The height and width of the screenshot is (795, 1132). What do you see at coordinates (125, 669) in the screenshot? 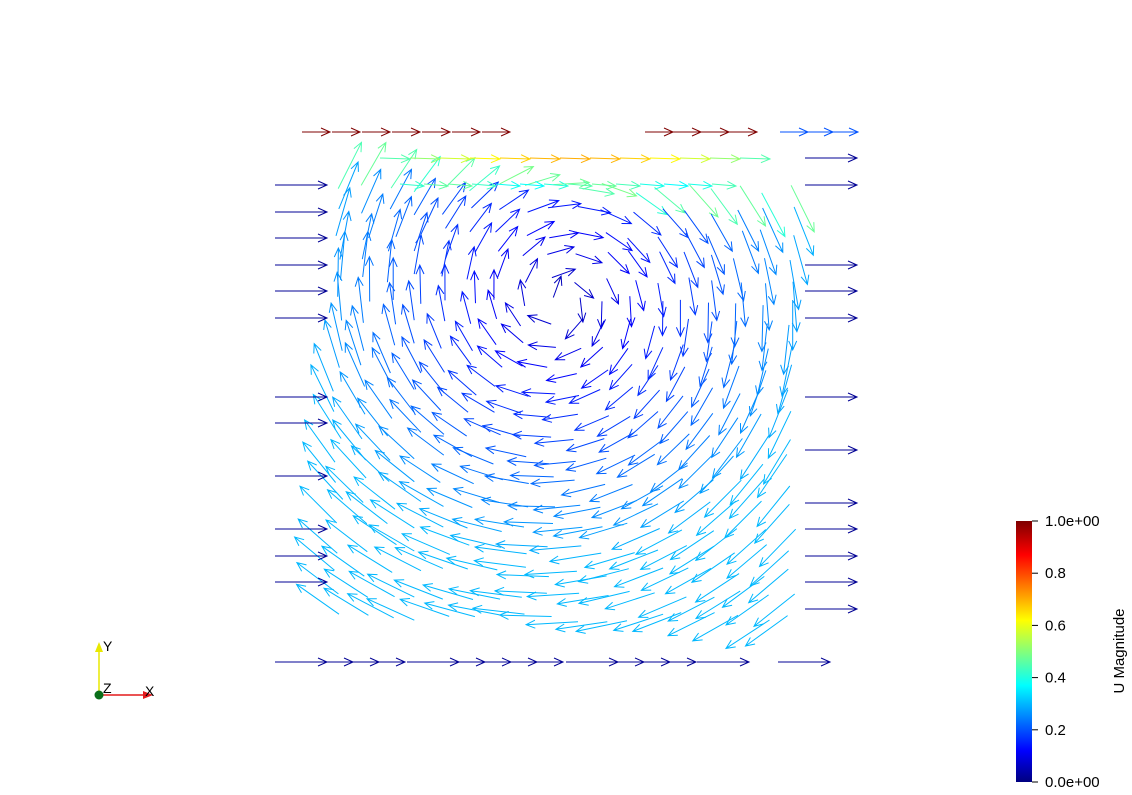
I see `orientation-axes: Y Z X` at bounding box center [125, 669].